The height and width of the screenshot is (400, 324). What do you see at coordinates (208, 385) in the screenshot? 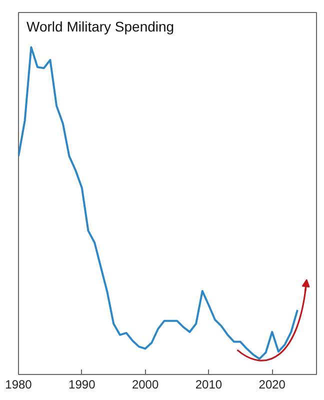
I see `x-tick-label: 2010` at bounding box center [208, 385].